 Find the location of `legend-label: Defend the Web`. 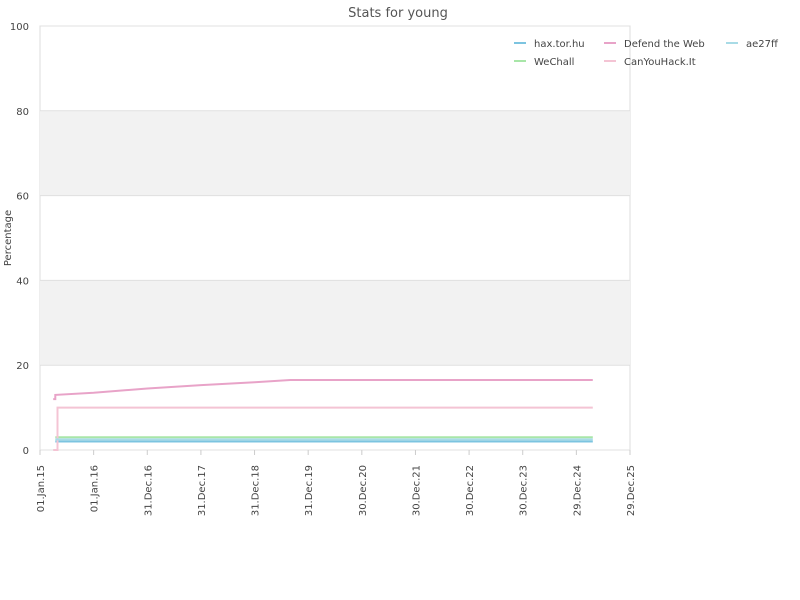

legend-label: Defend the Web is located at coordinates (664, 44).